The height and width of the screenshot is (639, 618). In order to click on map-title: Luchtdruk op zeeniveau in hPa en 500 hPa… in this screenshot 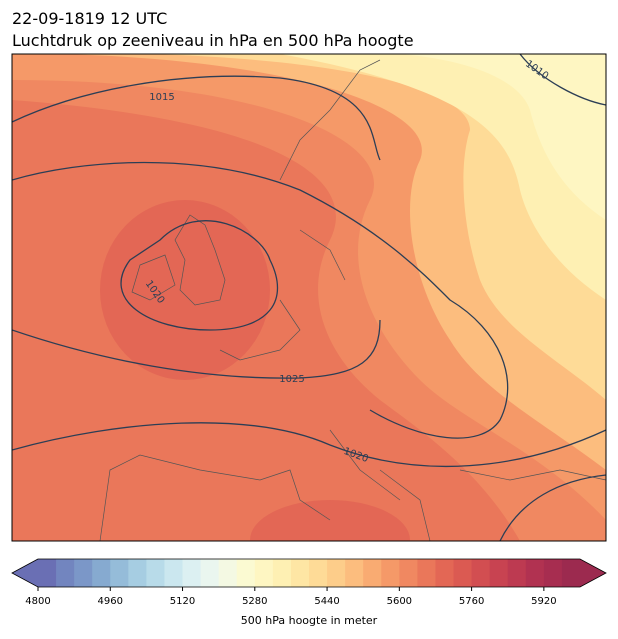, I will do `click(213, 40)`.